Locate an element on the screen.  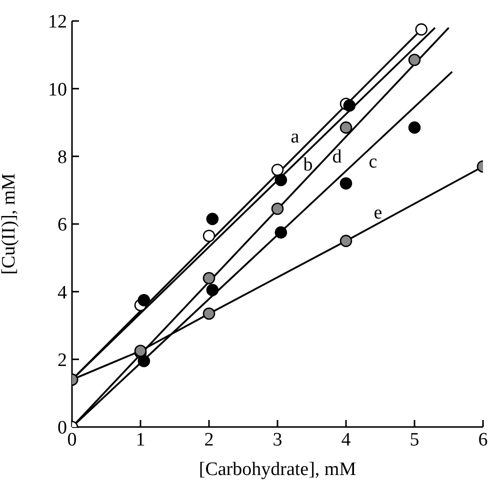
y-tick-label: 12 is located at coordinates (57, 22).